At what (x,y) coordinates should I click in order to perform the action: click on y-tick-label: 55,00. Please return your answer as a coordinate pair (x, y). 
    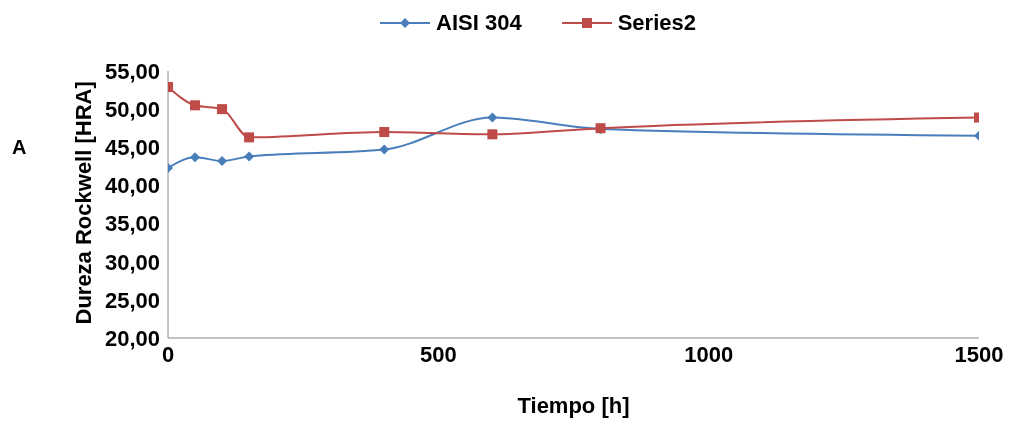
    Looking at the image, I should click on (132, 71).